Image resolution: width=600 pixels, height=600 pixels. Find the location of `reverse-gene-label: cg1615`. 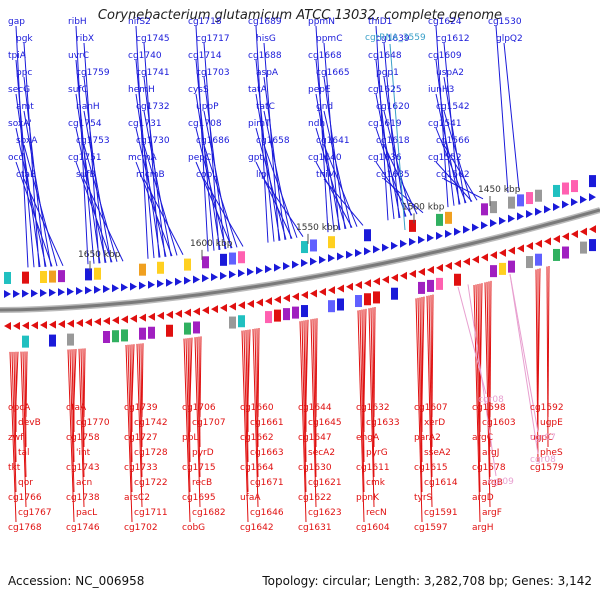

reverse-gene-label: cg1615 is located at coordinates (431, 468).